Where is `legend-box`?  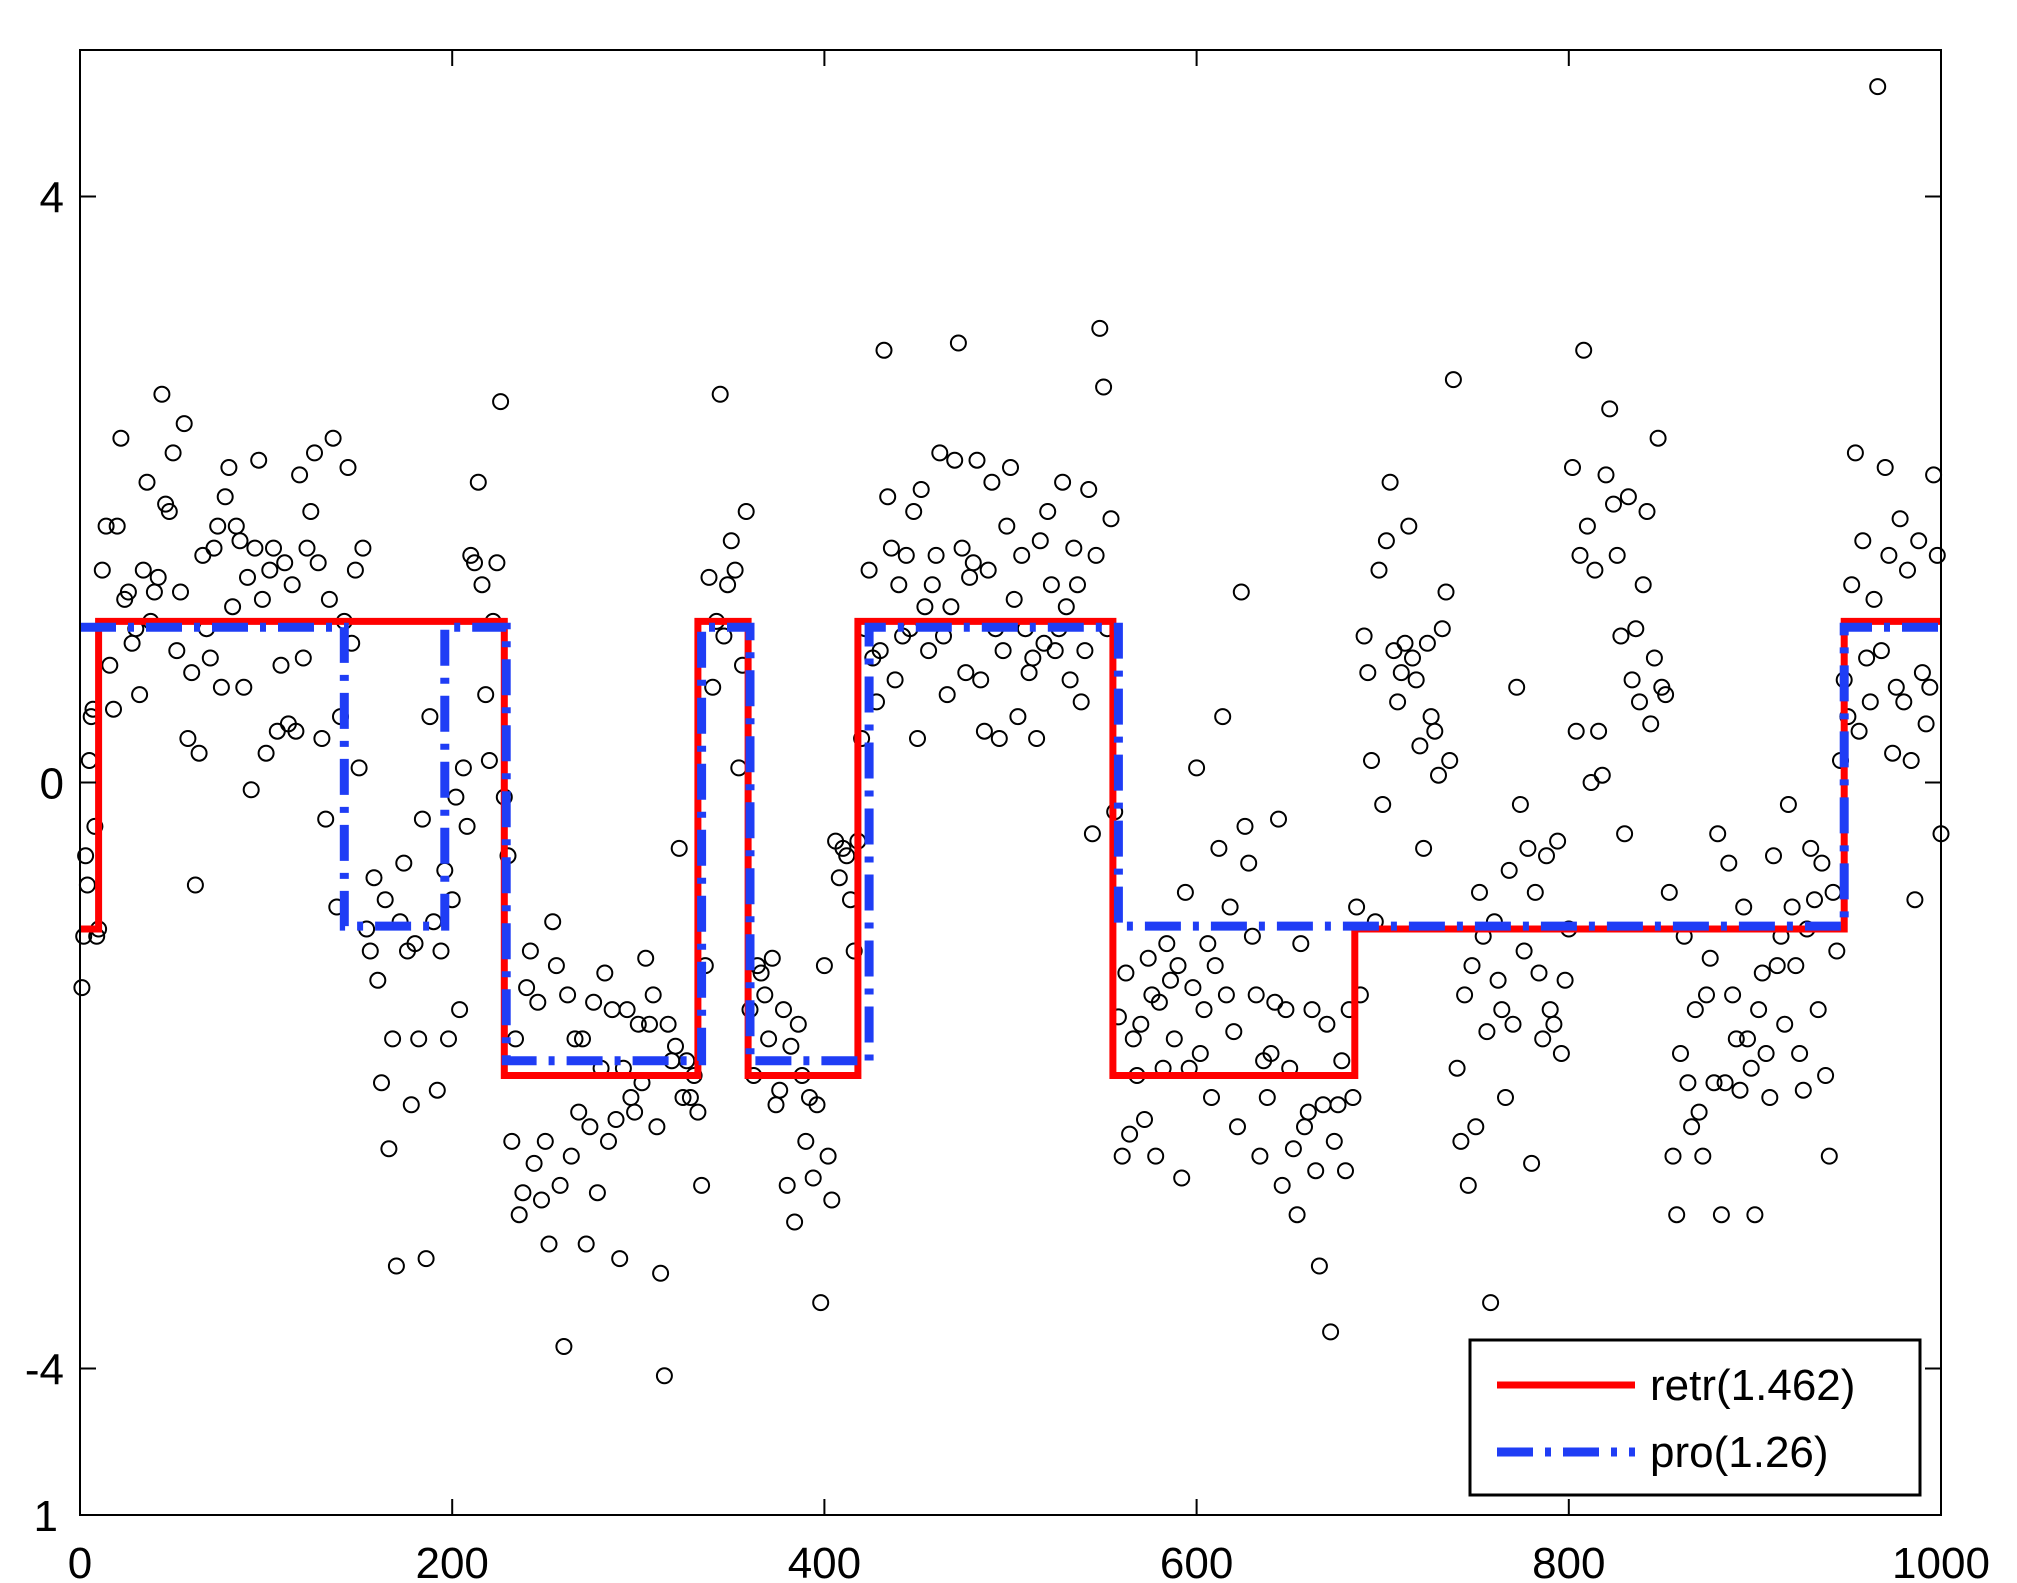 legend-box is located at coordinates (1695, 1417).